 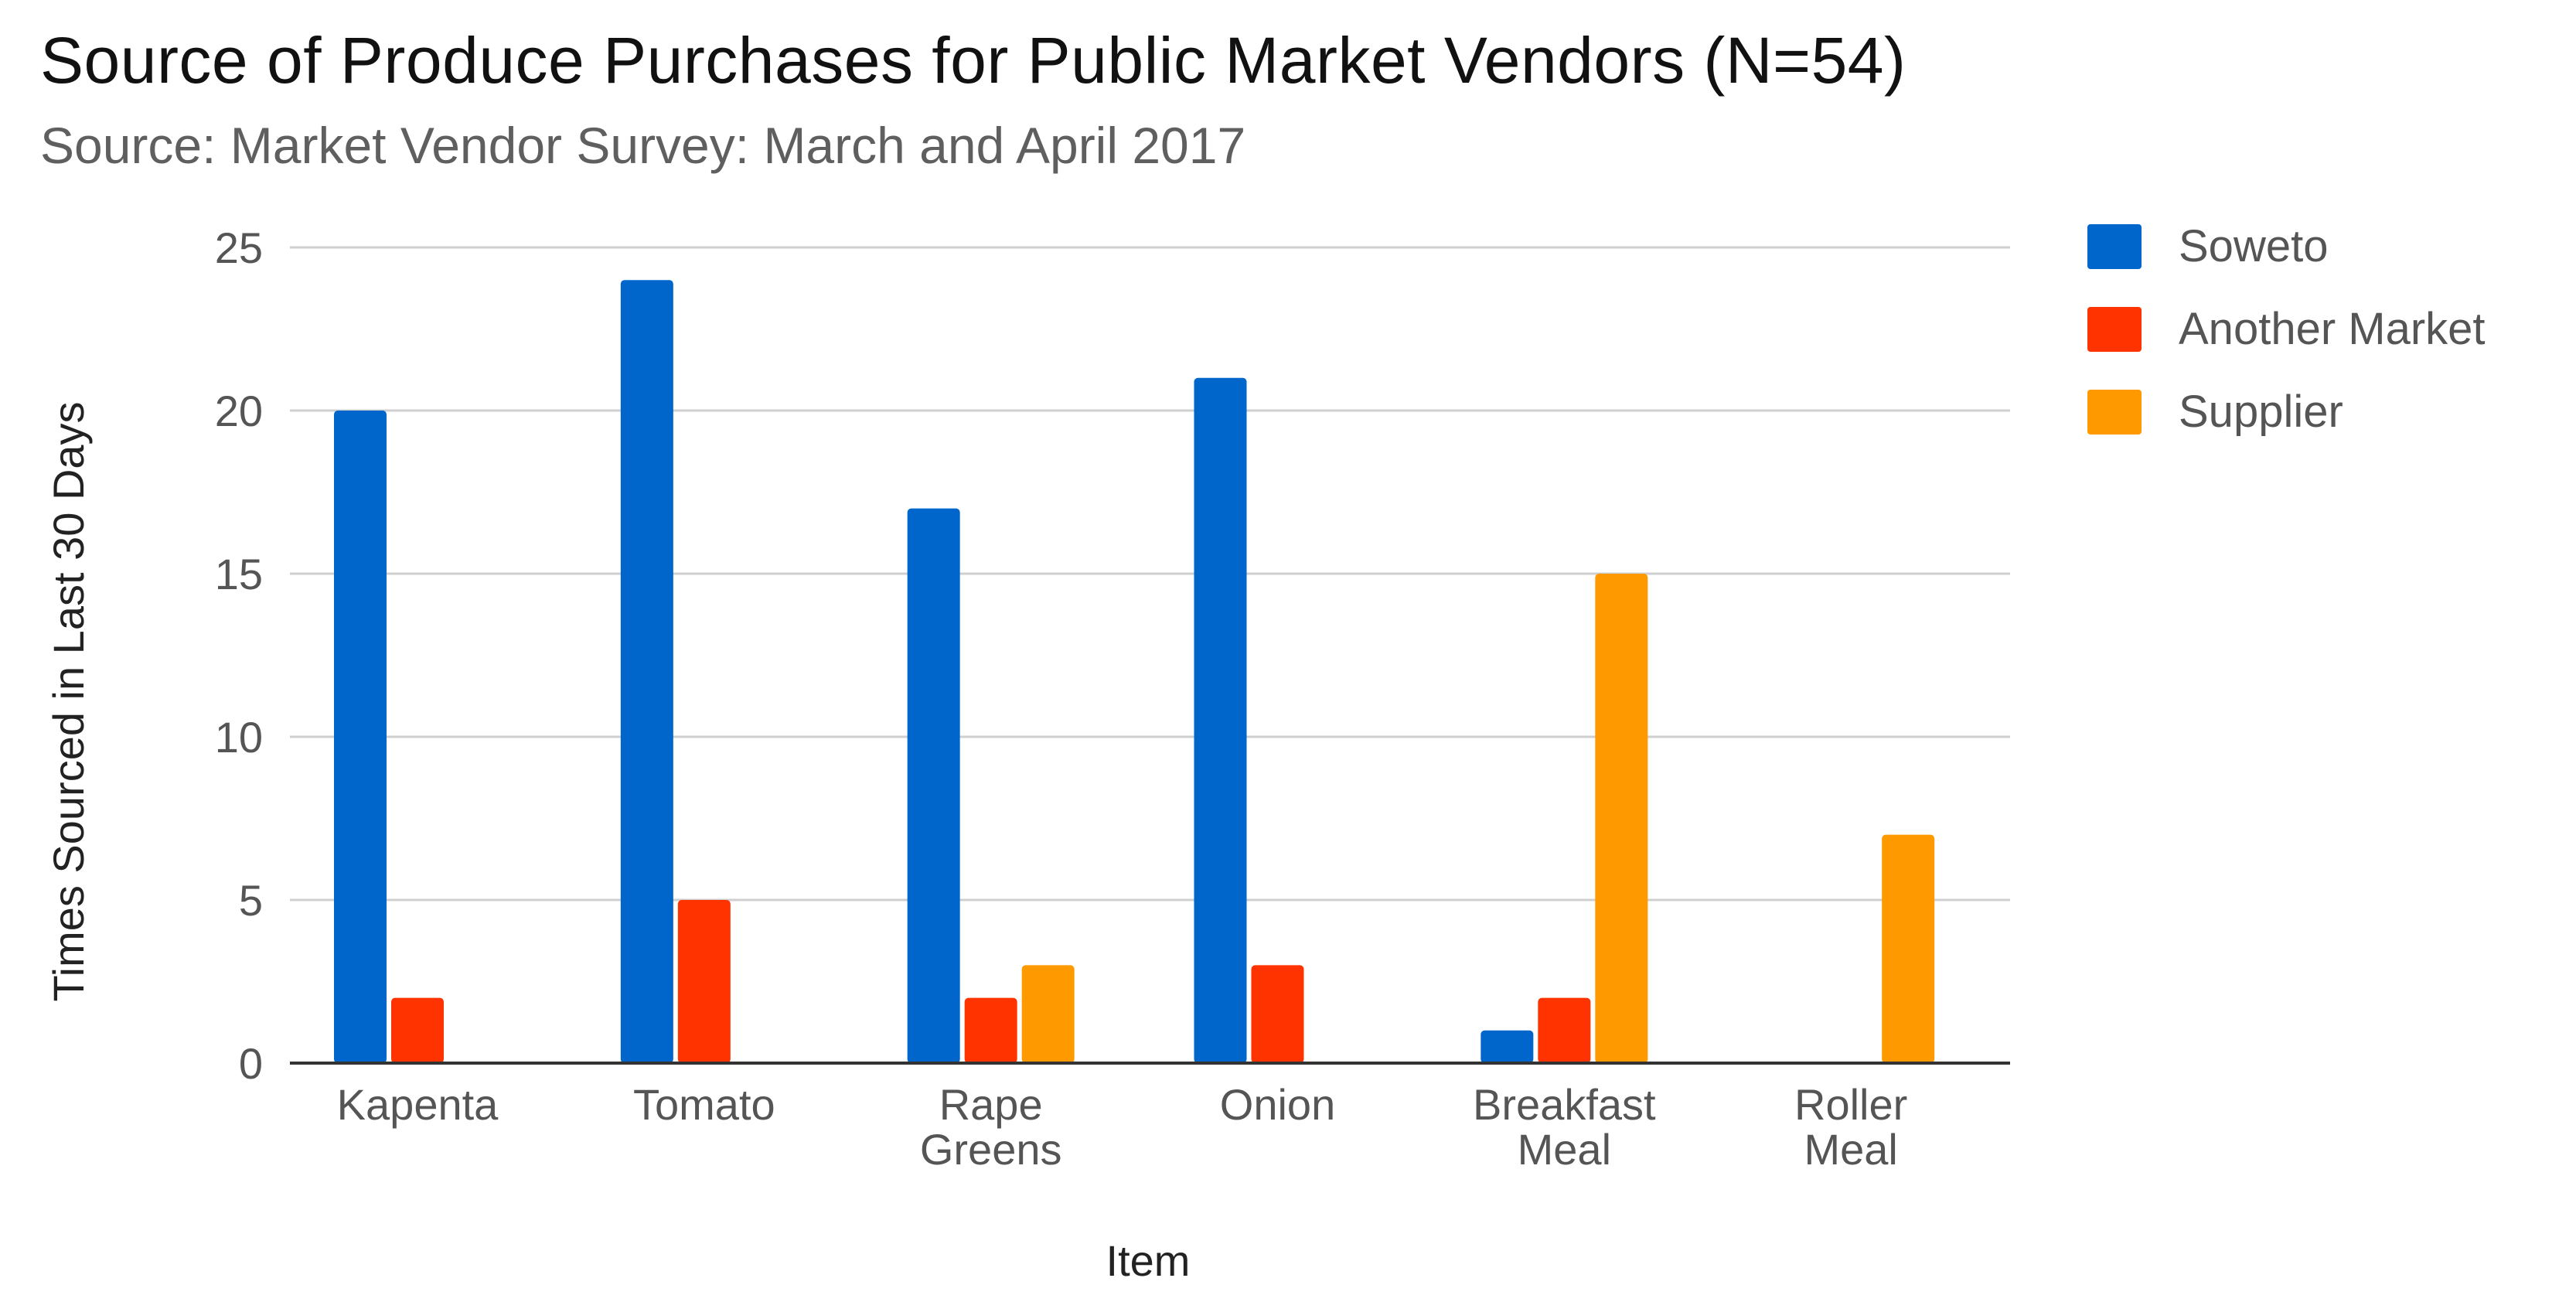 What do you see at coordinates (704, 1104) in the screenshot?
I see `x-tick-label: Tomato` at bounding box center [704, 1104].